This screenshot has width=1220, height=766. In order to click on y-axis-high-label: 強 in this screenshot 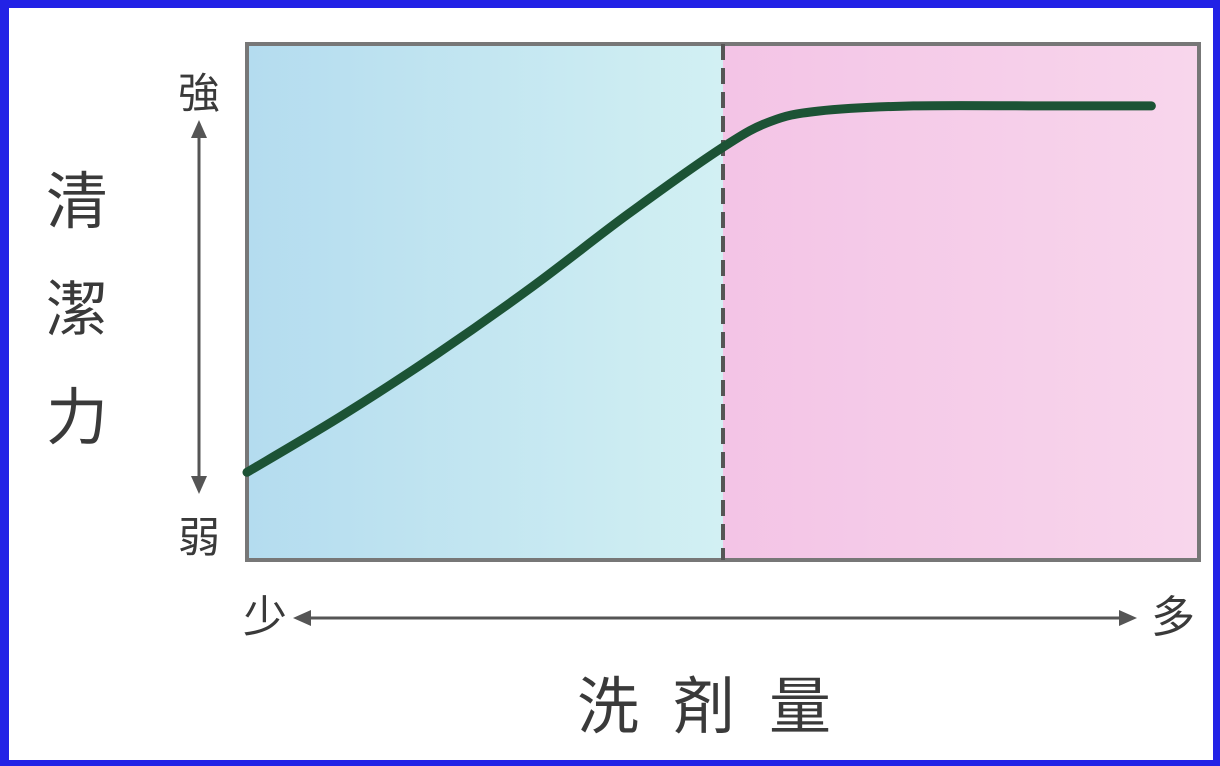, I will do `click(199, 93)`.